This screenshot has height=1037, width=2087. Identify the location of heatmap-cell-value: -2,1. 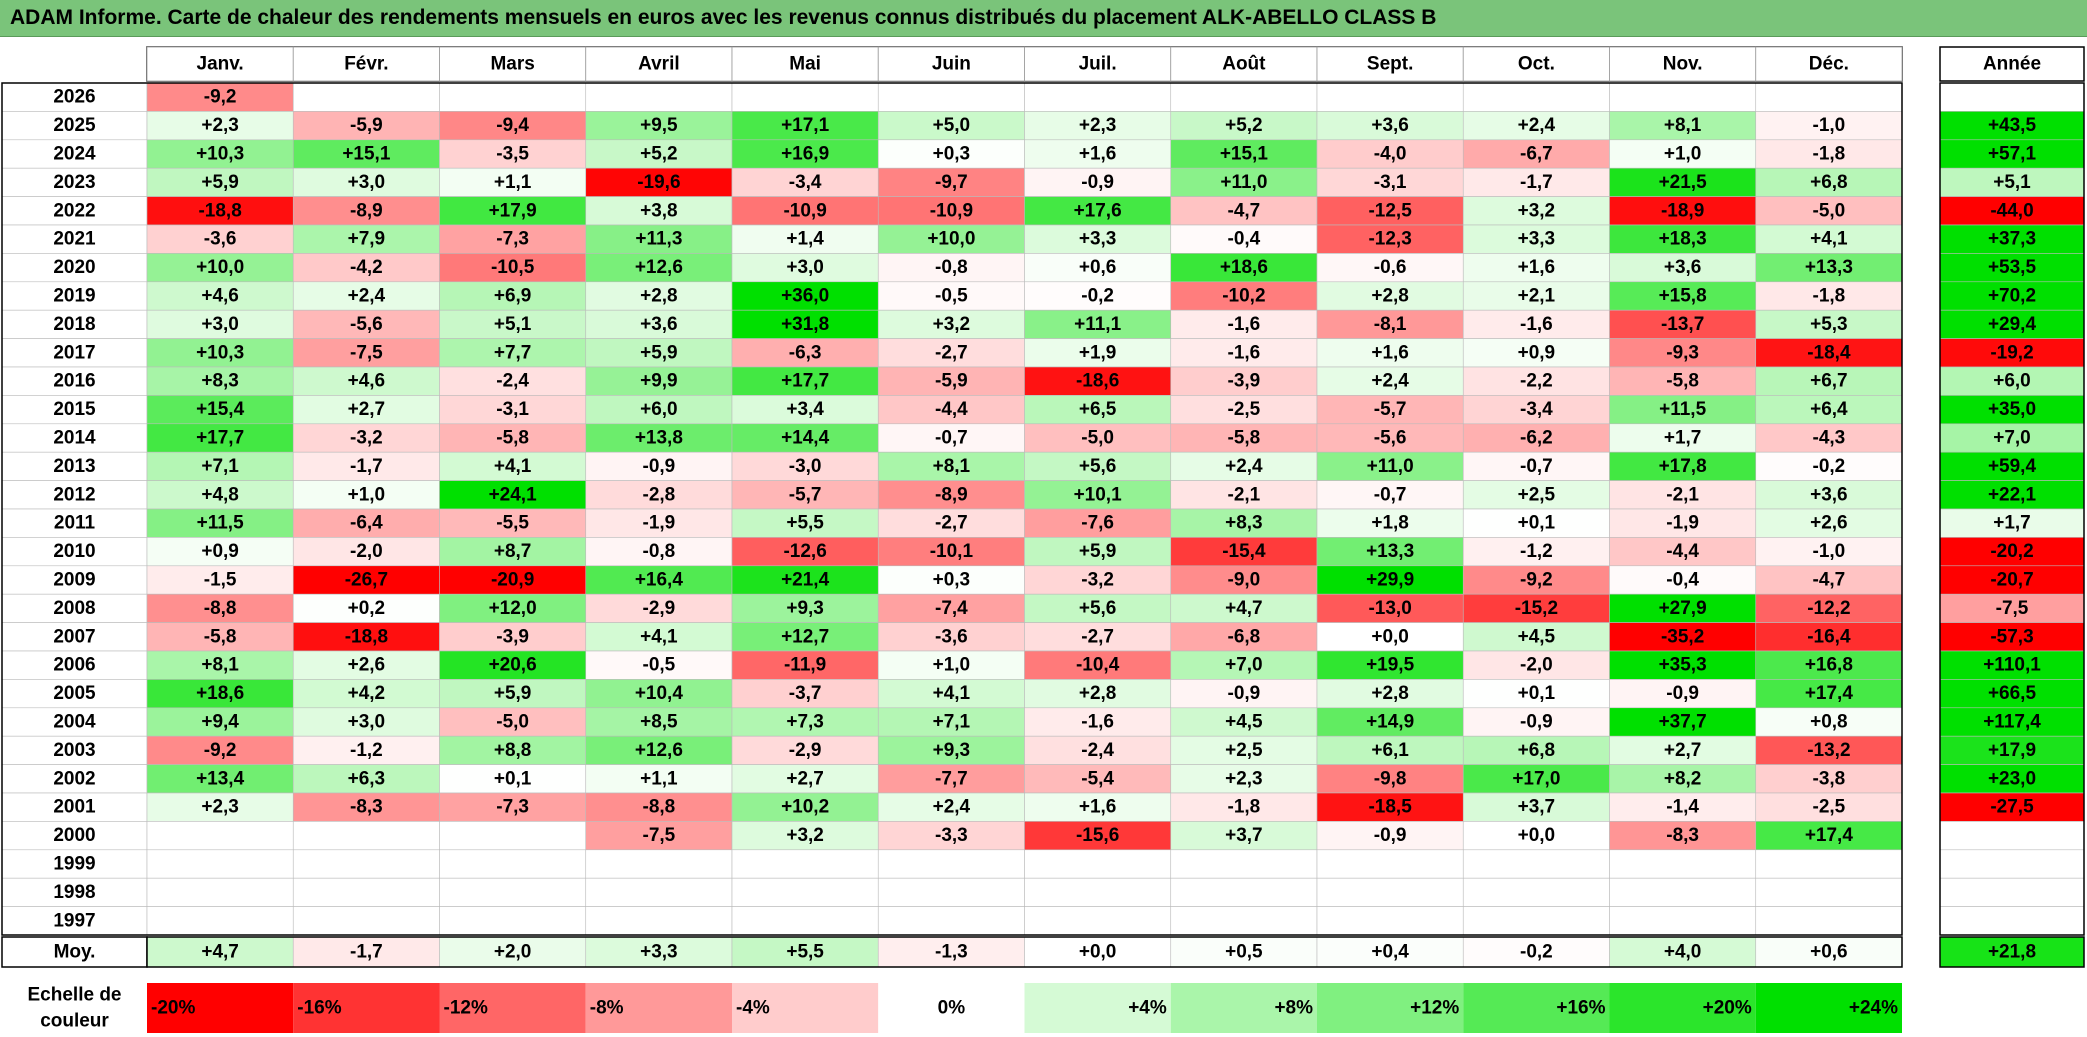
(1244, 494).